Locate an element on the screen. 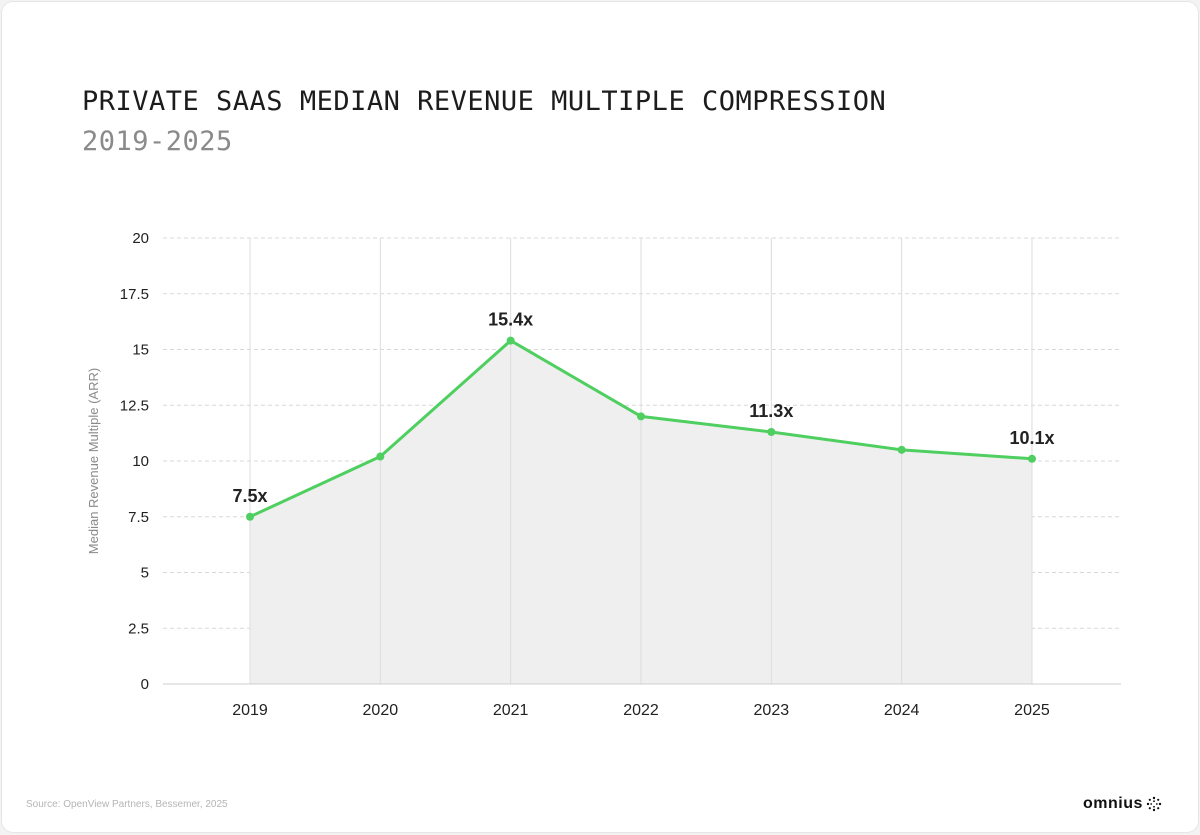 Image resolution: width=1200 pixels, height=835 pixels. chart-subtitle: 2019-2025 is located at coordinates (157, 141).